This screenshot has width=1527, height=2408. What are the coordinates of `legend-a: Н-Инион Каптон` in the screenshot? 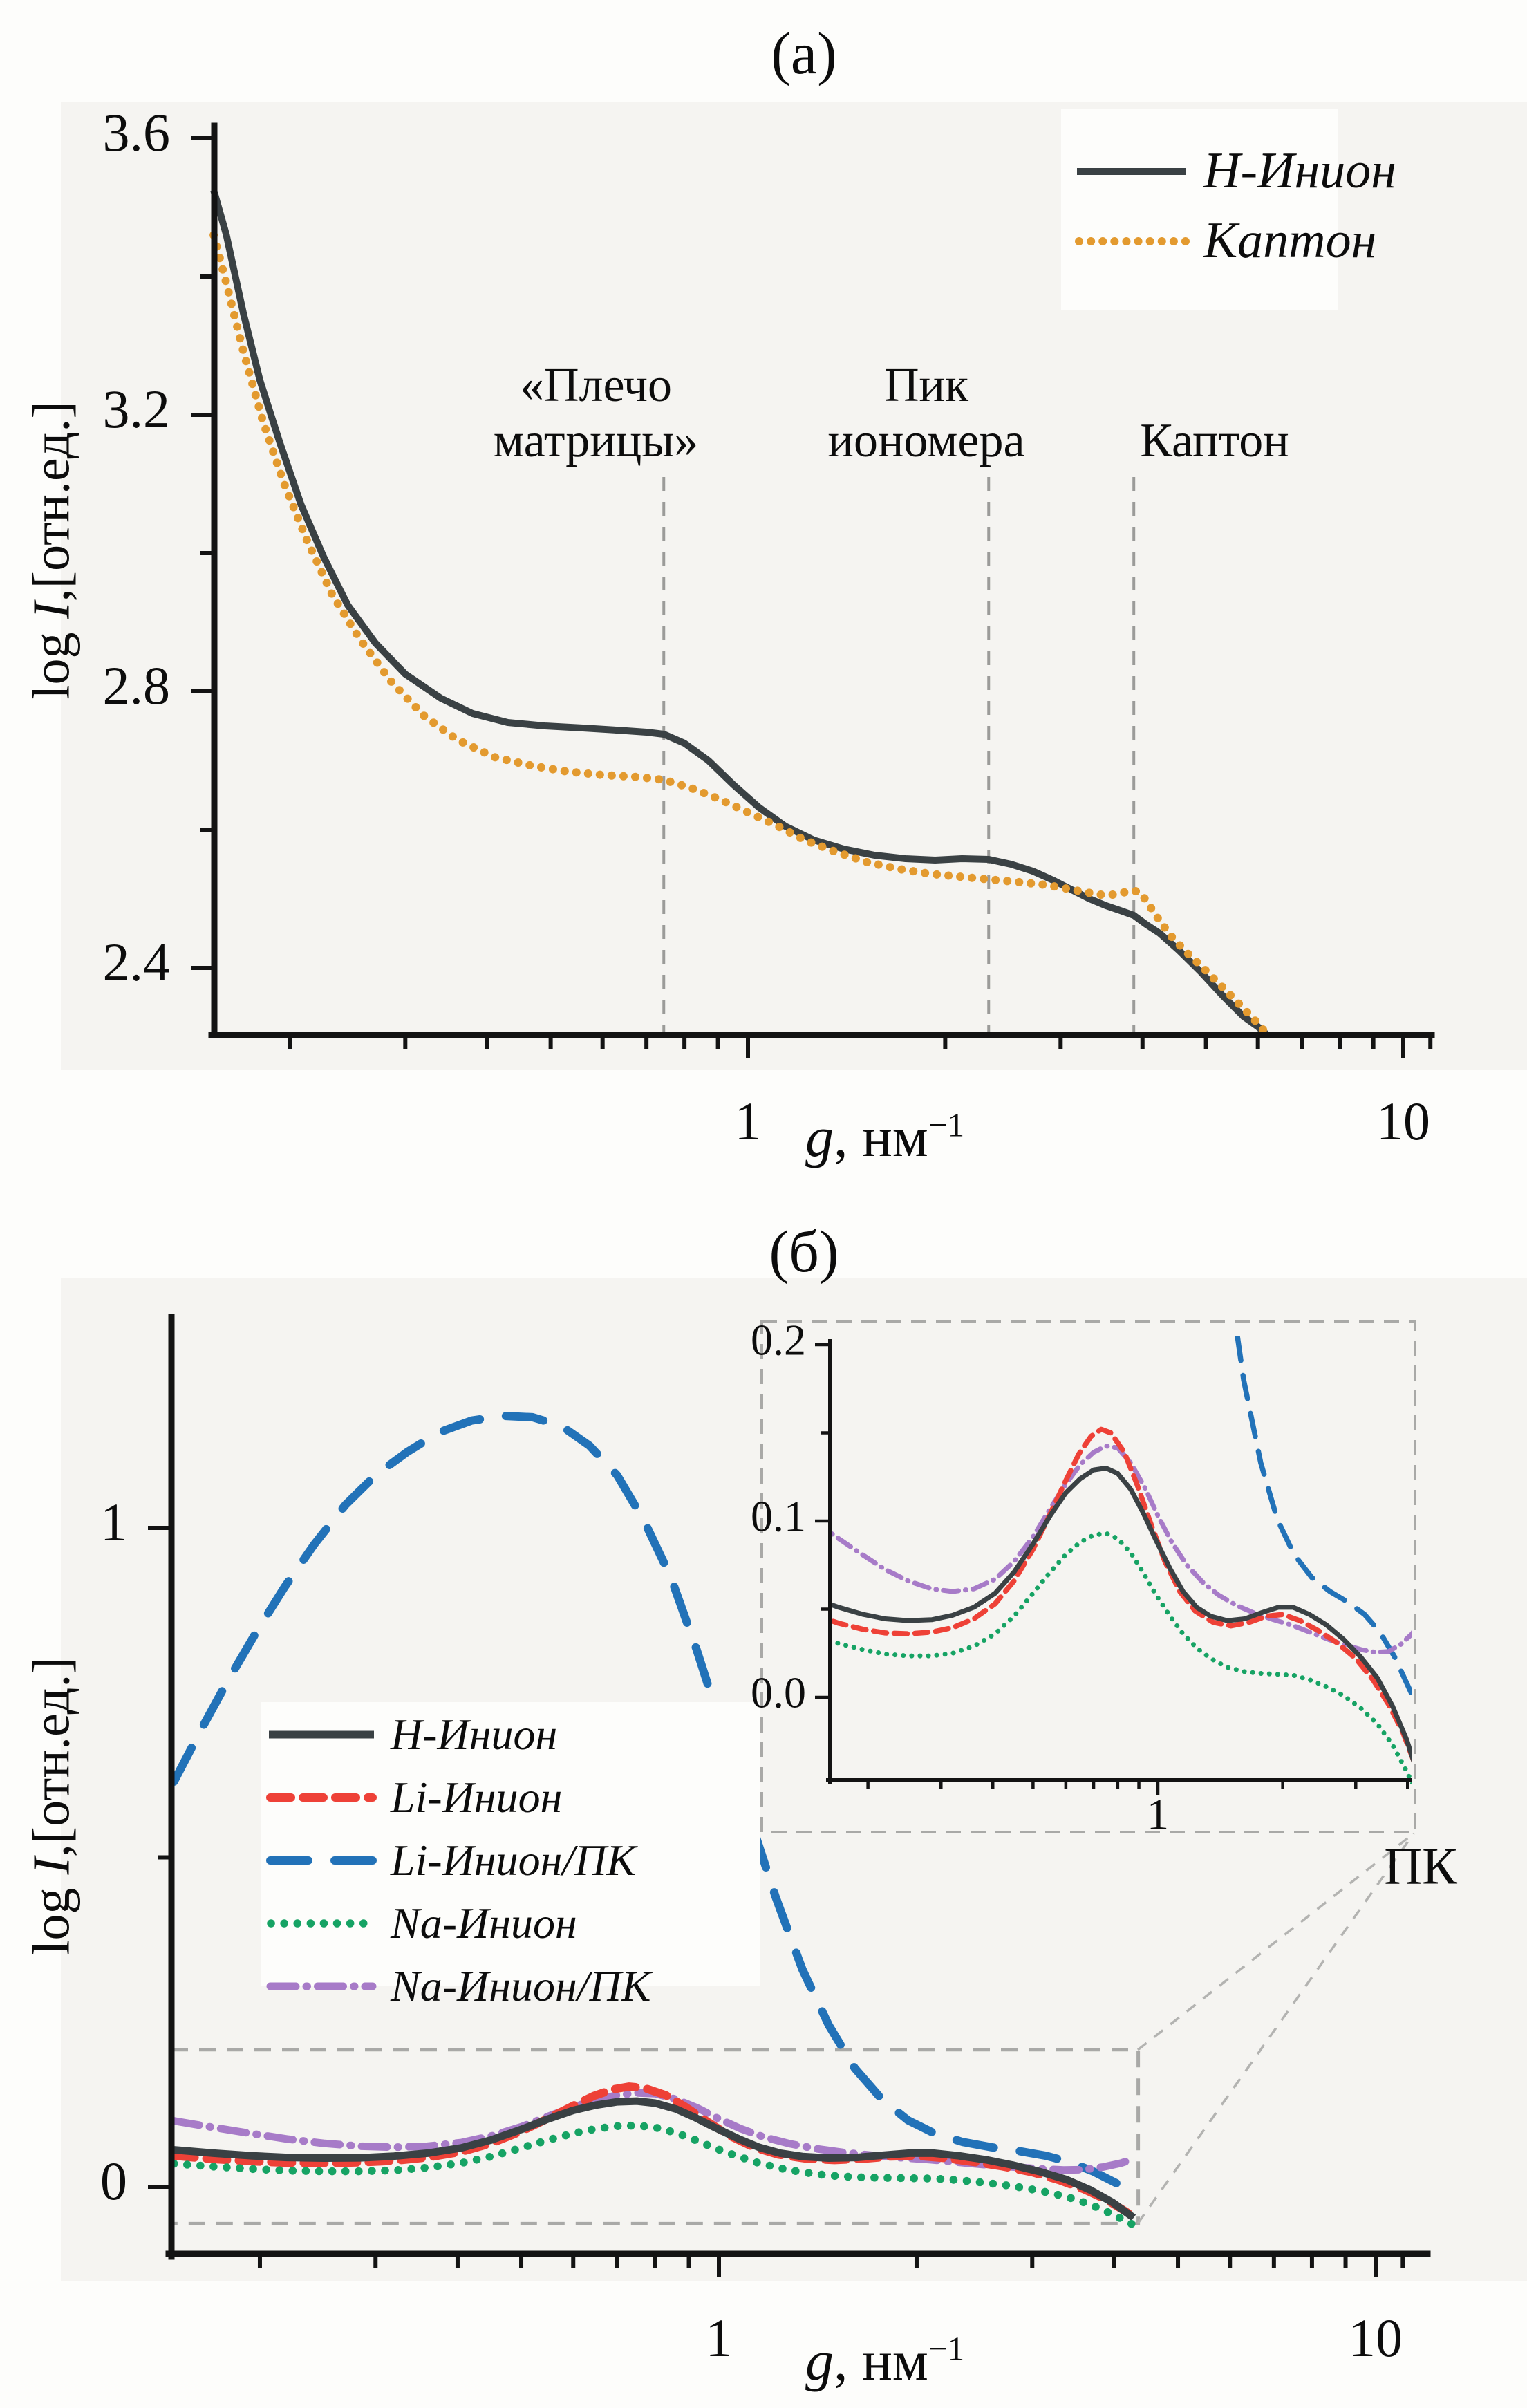 It's located at (1235, 206).